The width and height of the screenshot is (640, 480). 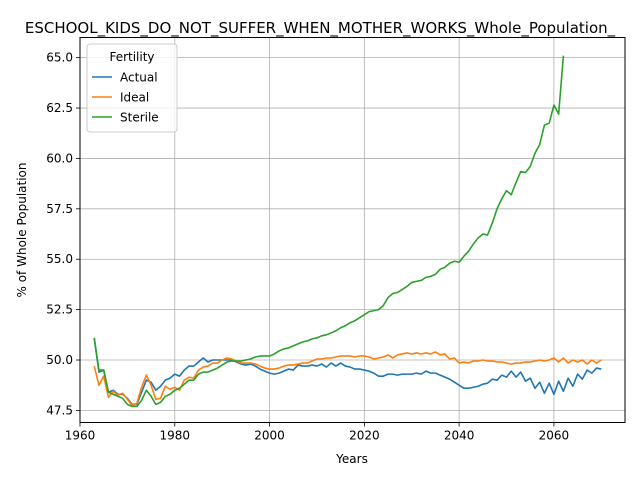 I want to click on x-tick-label: 1980, so click(x=175, y=436).